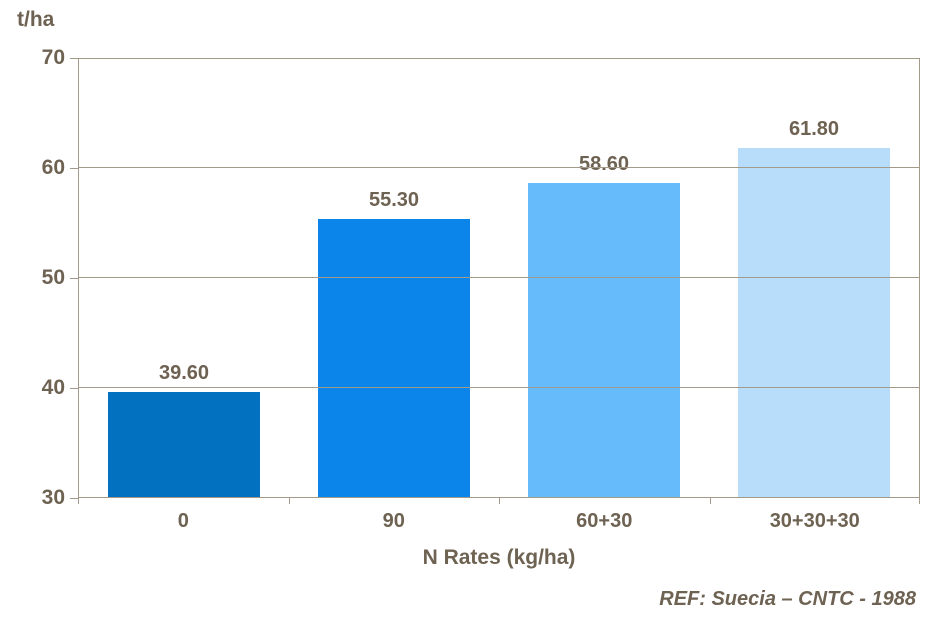 The height and width of the screenshot is (624, 934). What do you see at coordinates (183, 521) in the screenshot?
I see `x-tick-label: 0` at bounding box center [183, 521].